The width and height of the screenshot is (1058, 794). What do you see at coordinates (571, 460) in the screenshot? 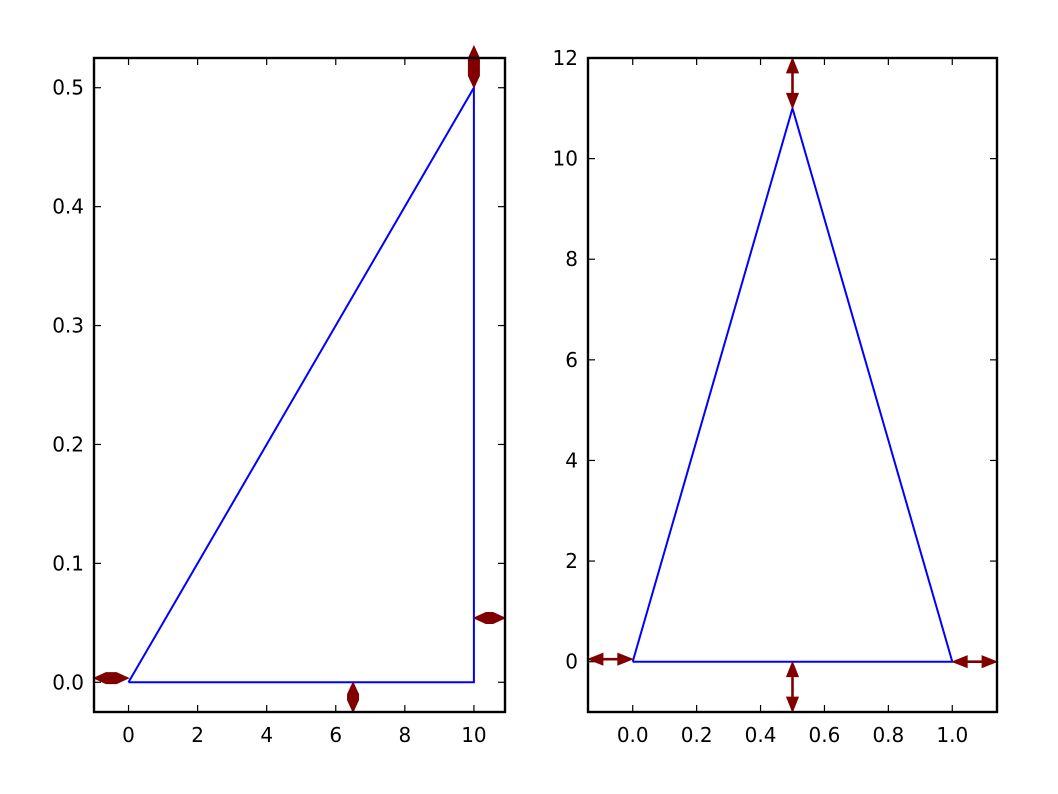
I see `y-tick-label: 4` at bounding box center [571, 460].